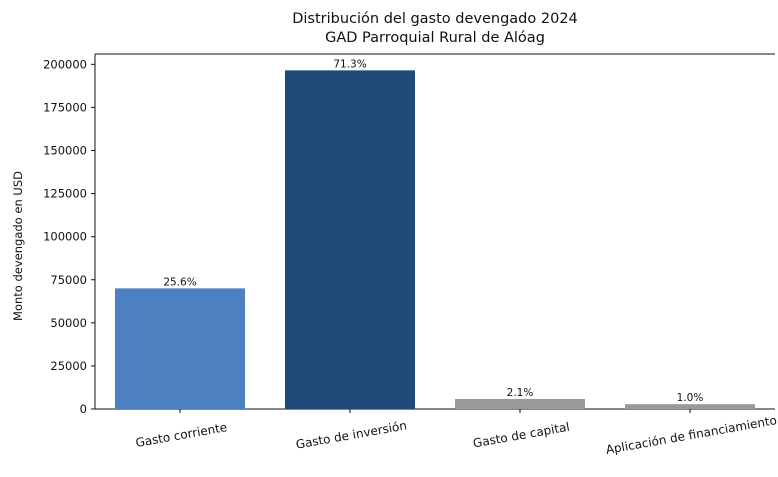  What do you see at coordinates (435, 19) in the screenshot?
I see `chart-title: Distribución del gasto devengado 2024` at bounding box center [435, 19].